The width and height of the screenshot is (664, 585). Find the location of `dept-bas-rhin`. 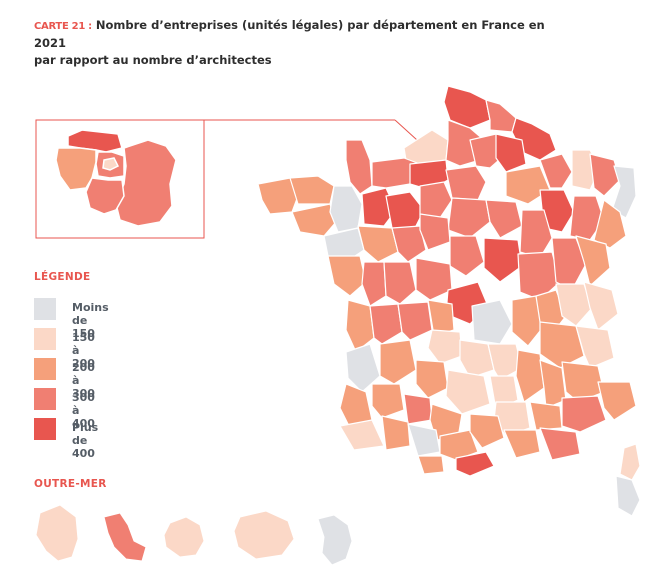

dept-bas-rhin is located at coordinates (624, 192).